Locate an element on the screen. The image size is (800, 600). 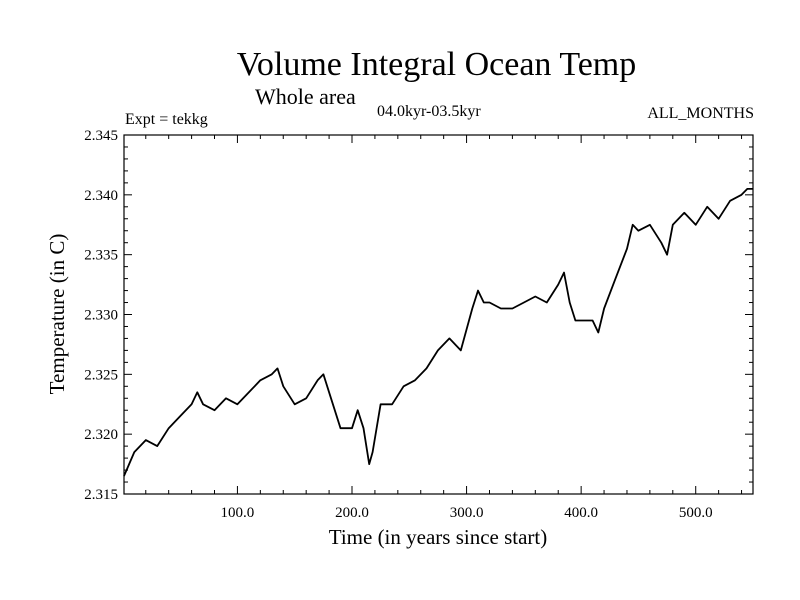
chart-title: Volume Integral Ocean Temp is located at coordinates (436, 64).